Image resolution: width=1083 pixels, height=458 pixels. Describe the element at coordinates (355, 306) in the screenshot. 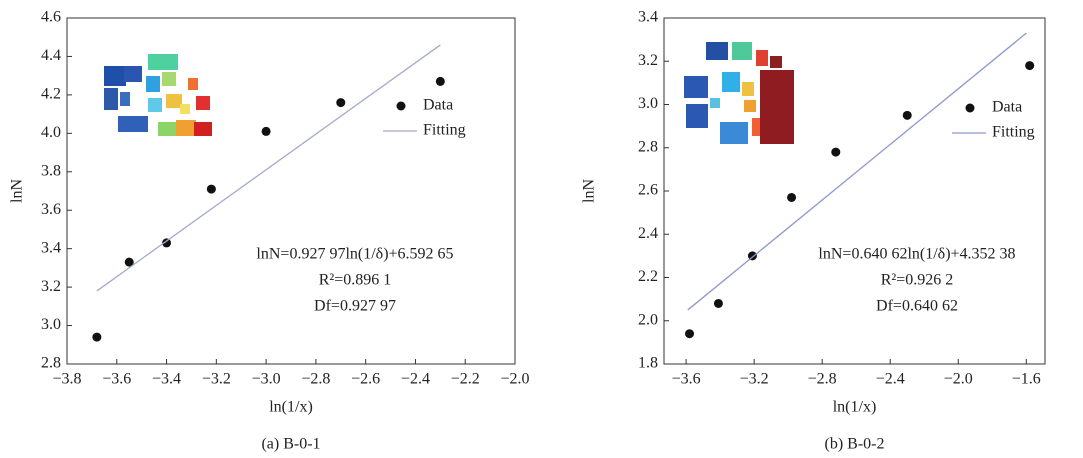

I see `annotation: Df=0.927 97` at that location.